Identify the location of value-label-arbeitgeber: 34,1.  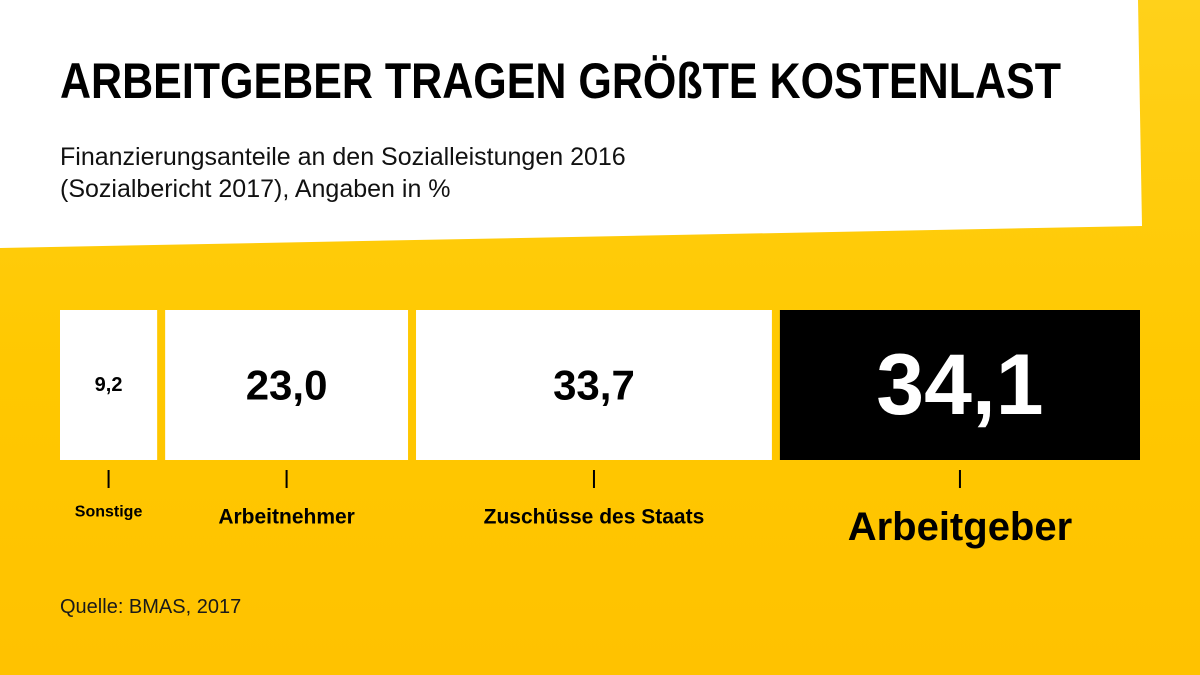
(959, 385).